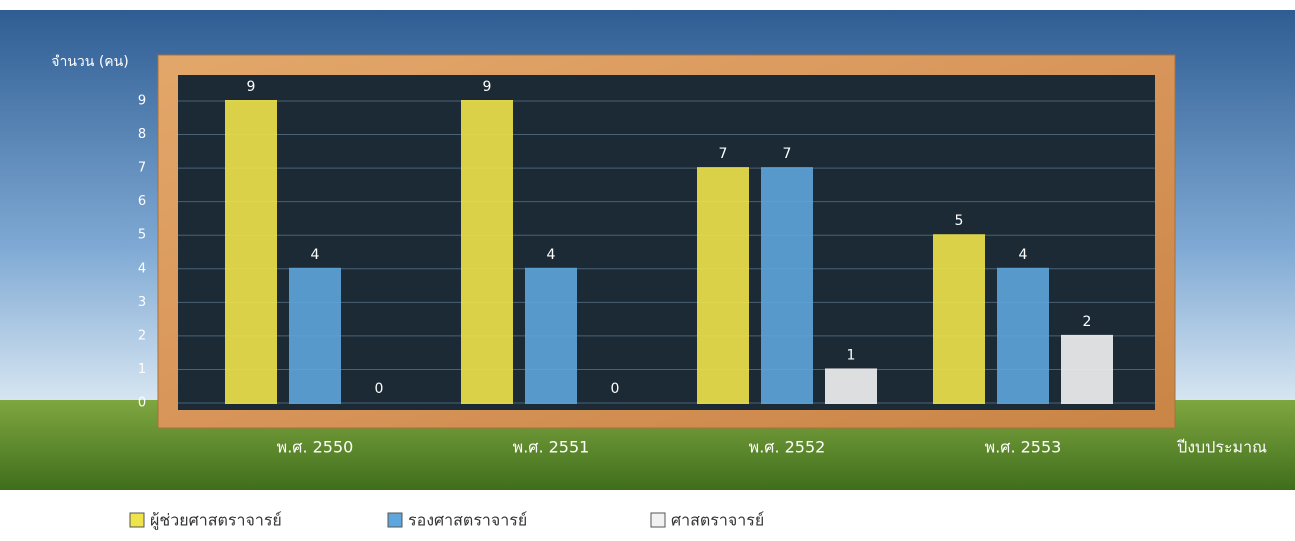 The height and width of the screenshot is (541, 1295). I want to click on legend-label: ศาสตราจารย์, so click(717, 520).